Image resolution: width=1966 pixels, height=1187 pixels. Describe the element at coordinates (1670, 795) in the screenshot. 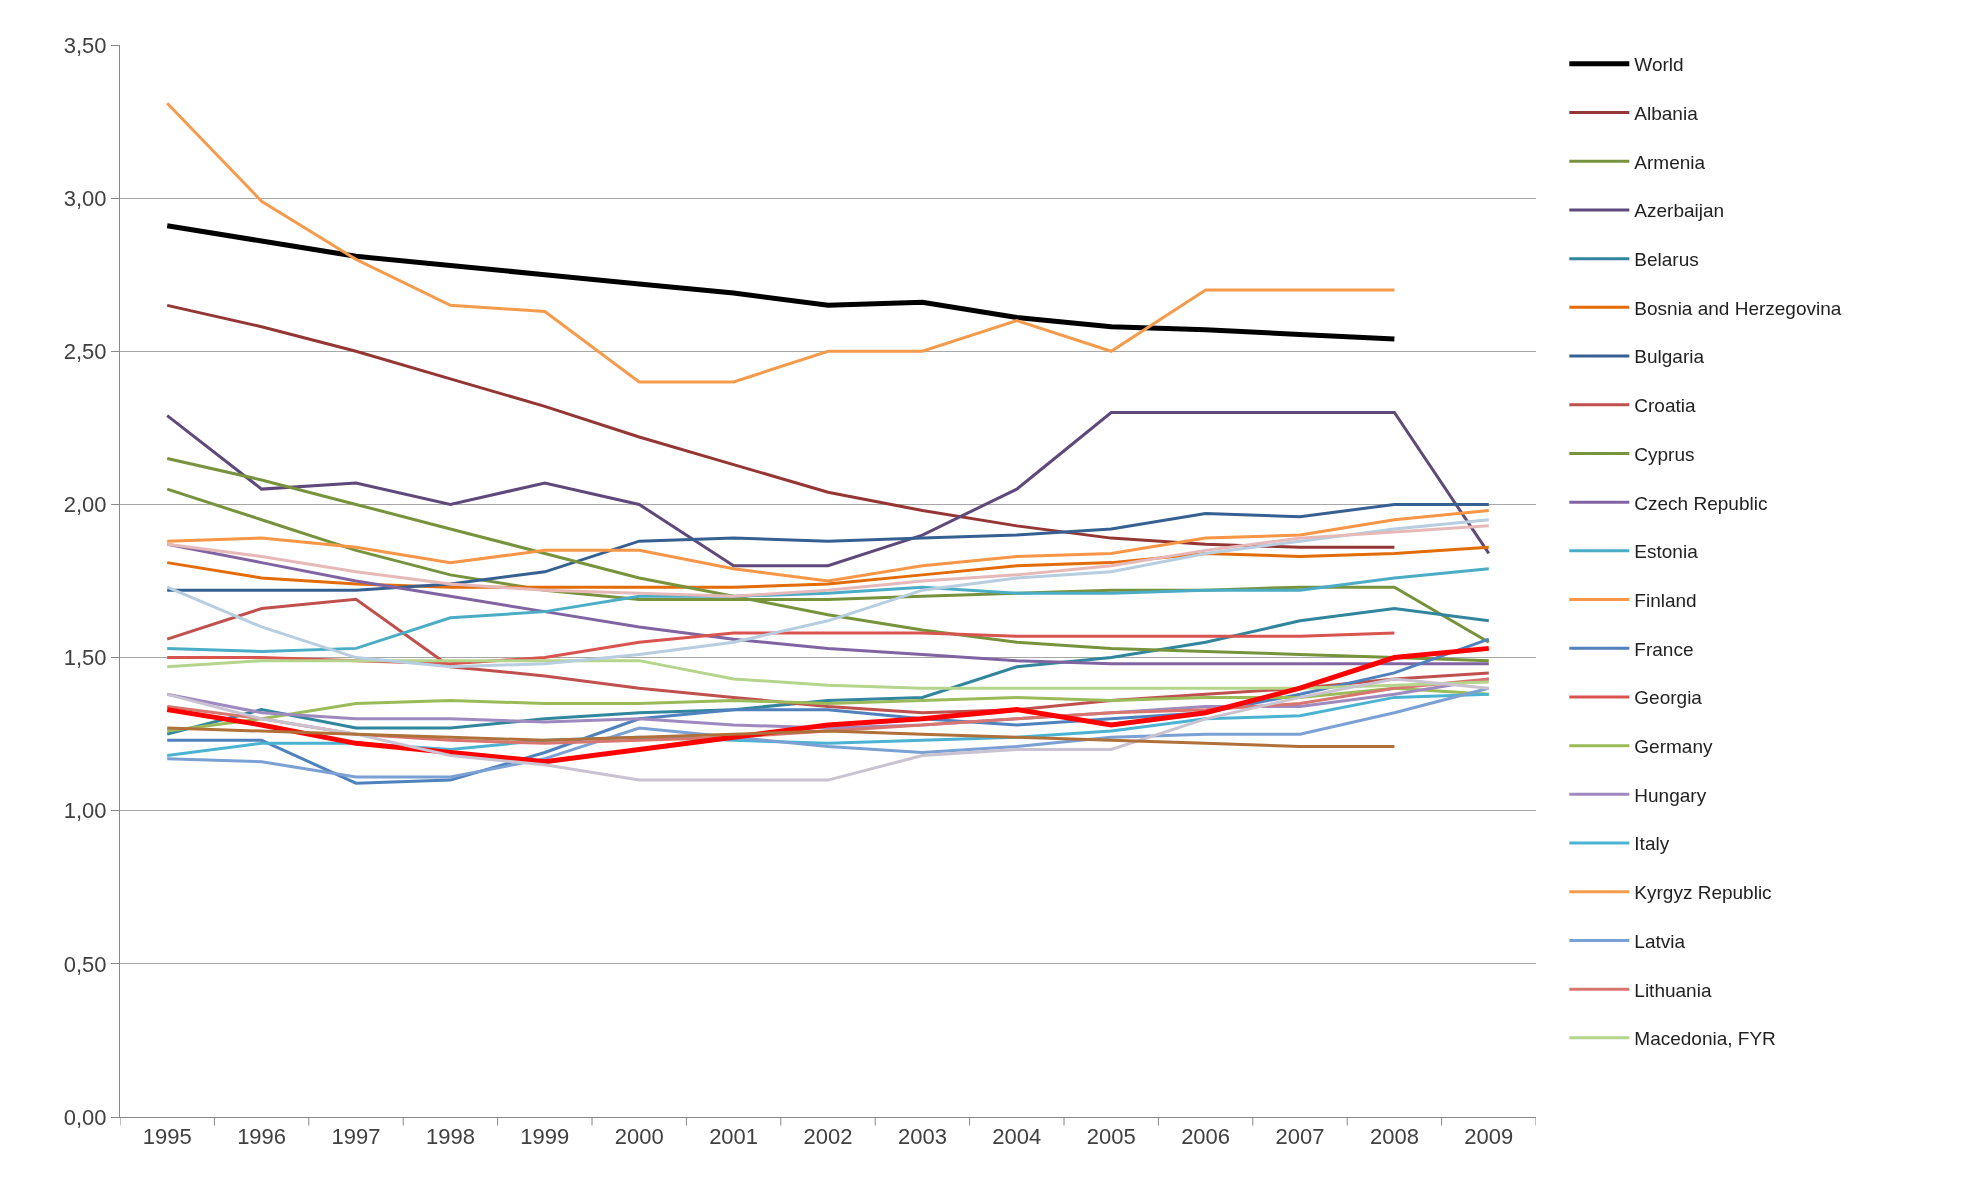

I see `legend-label: Hungary` at that location.